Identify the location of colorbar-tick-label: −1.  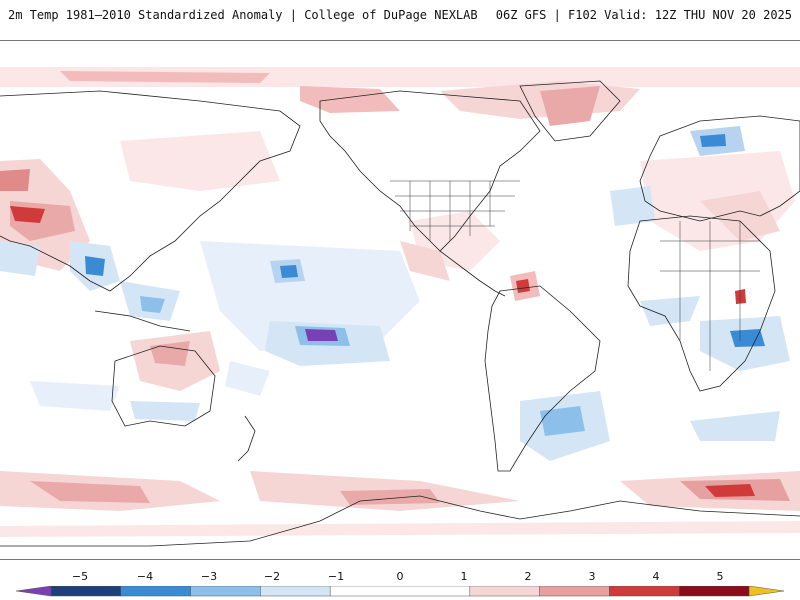
(336, 576).